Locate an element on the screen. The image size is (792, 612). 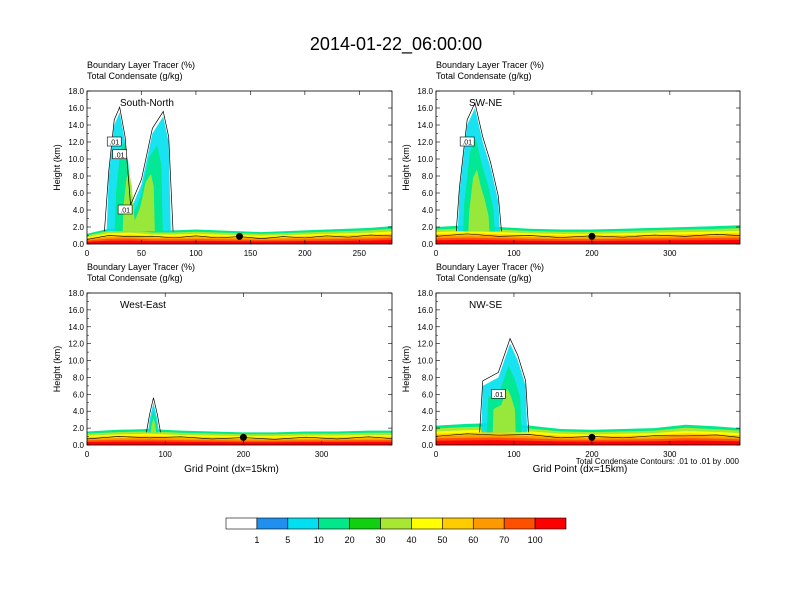
colorbar-label: 1 is located at coordinates (256, 540).